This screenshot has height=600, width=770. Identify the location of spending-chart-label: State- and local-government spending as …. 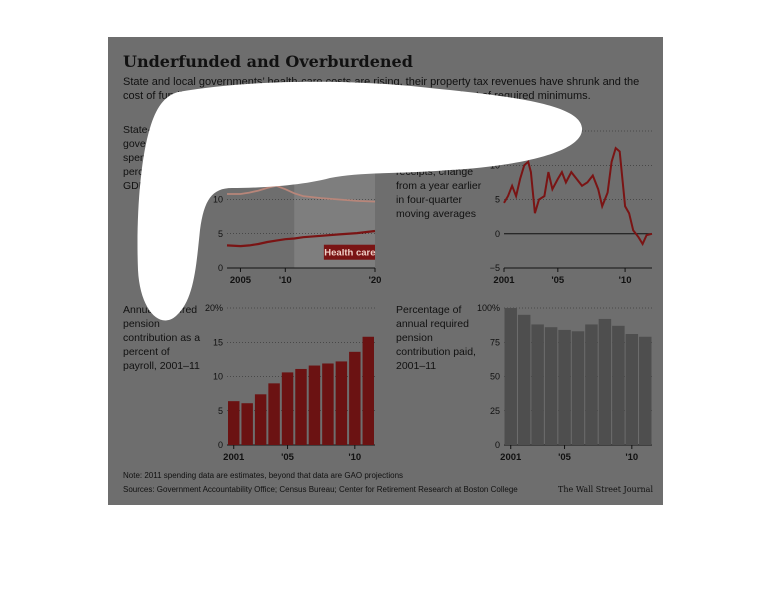
(161, 158).